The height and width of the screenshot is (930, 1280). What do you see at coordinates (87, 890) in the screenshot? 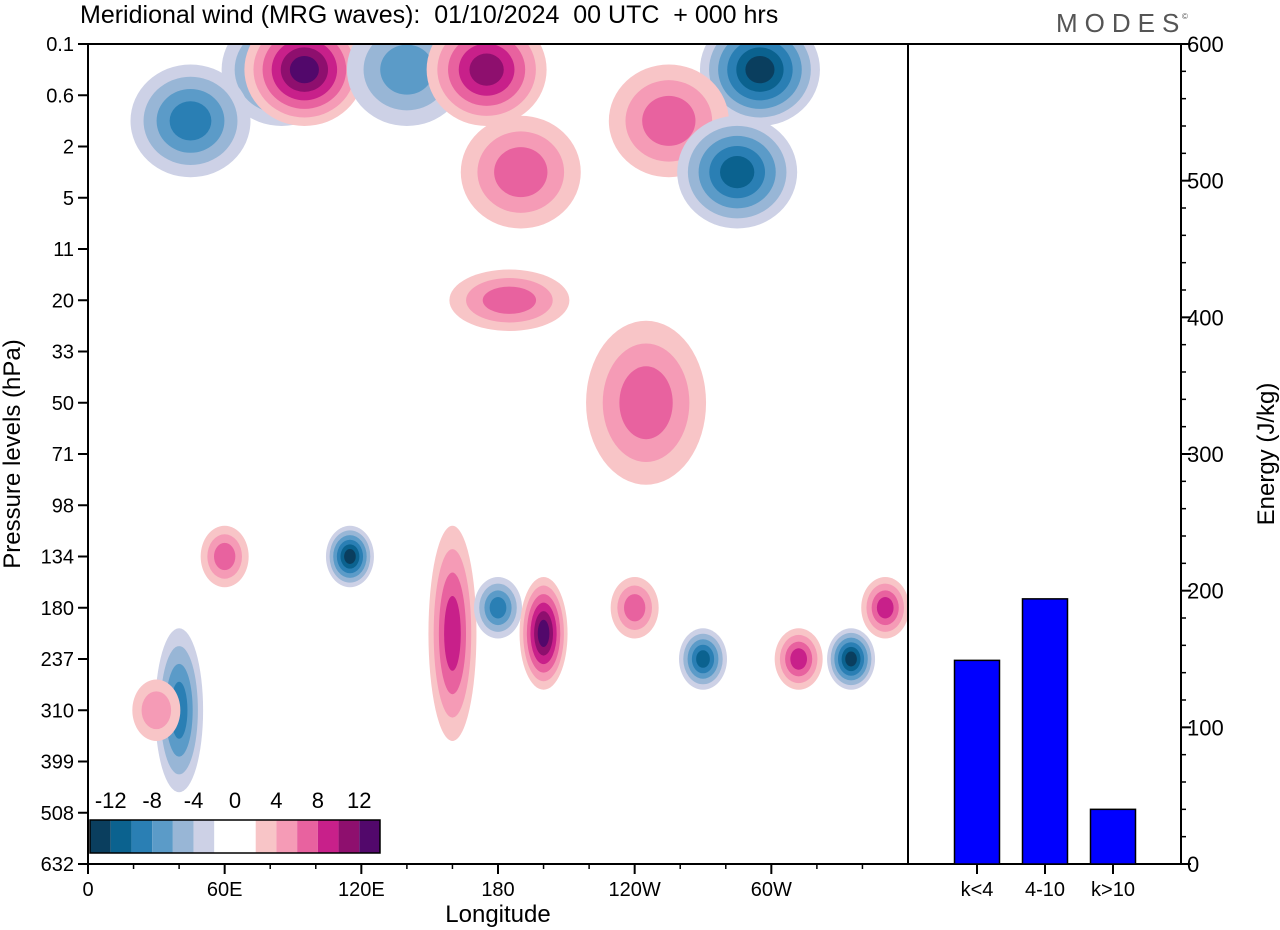
I see `x-tick-label: 0` at bounding box center [87, 890].